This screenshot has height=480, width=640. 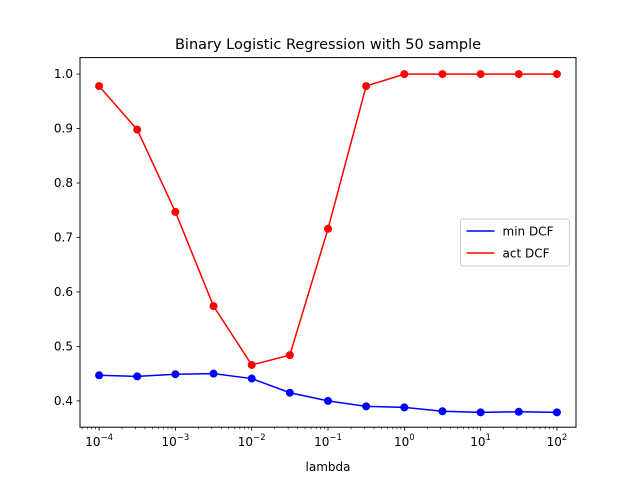 What do you see at coordinates (175, 441) in the screenshot?
I see `x-tick-label-1: 10⁻³` at bounding box center [175, 441].